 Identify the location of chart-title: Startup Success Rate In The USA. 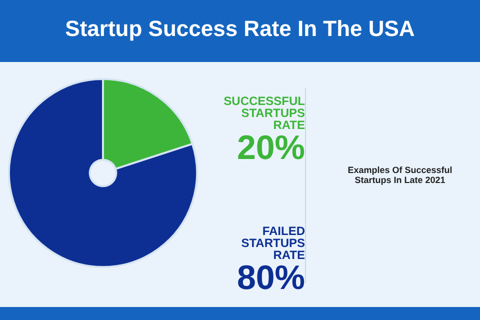
(240, 29).